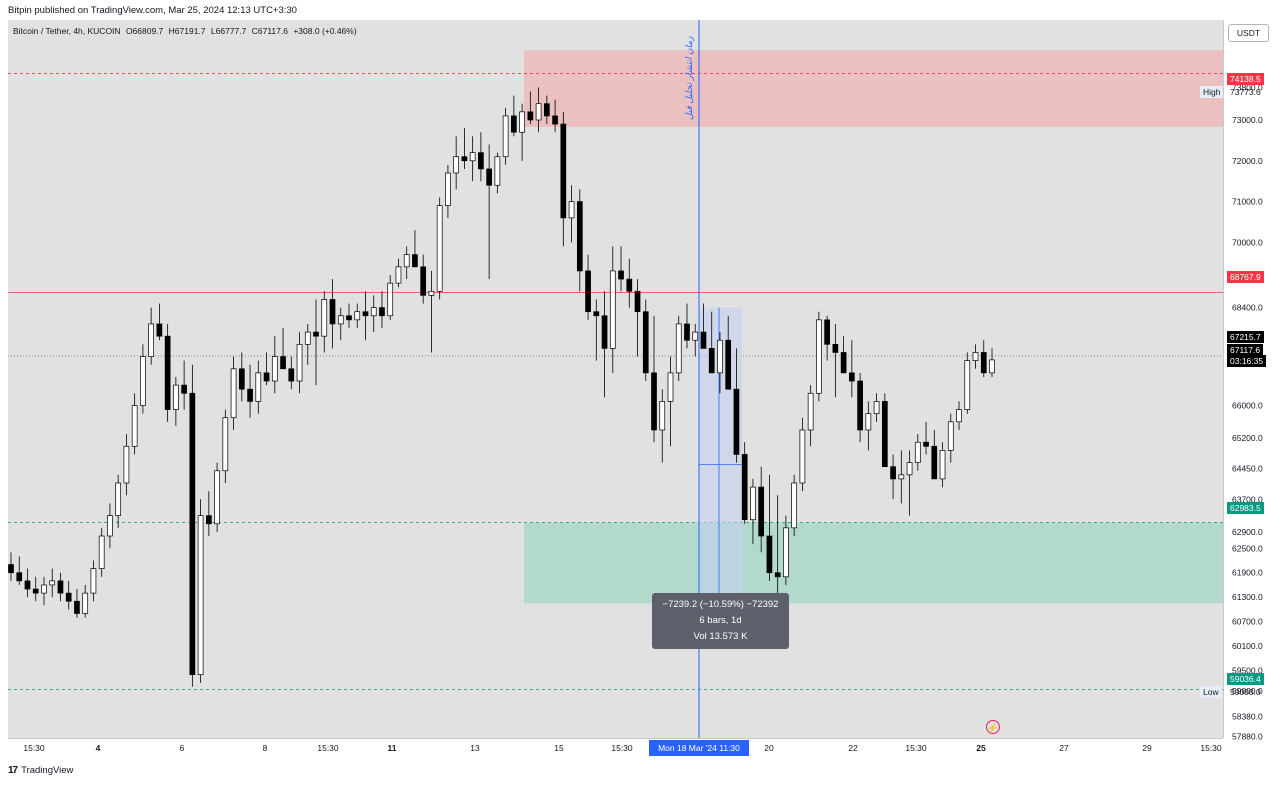  I want to click on analysis-publish-note: زمان انتشار تحلیل قبل, so click(689, 78).